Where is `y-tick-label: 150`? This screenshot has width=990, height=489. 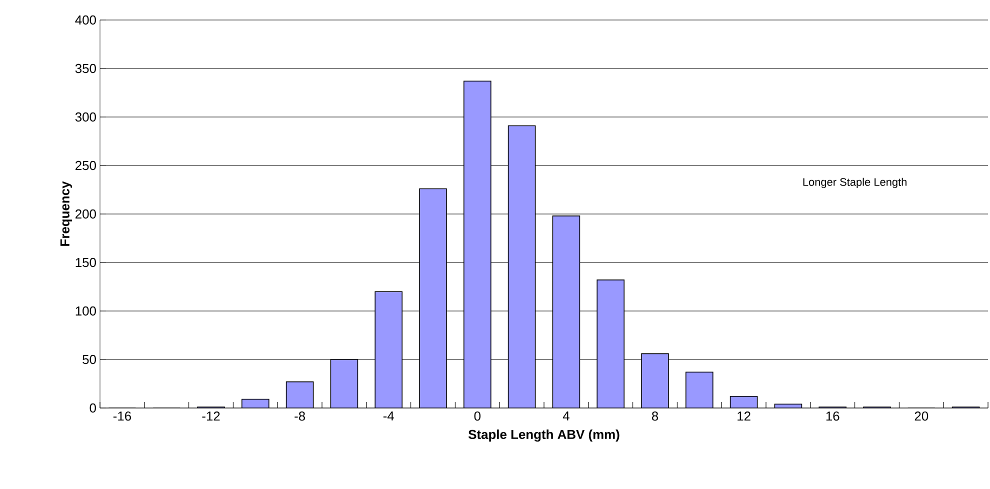
y-tick-label: 150 is located at coordinates (86, 263).